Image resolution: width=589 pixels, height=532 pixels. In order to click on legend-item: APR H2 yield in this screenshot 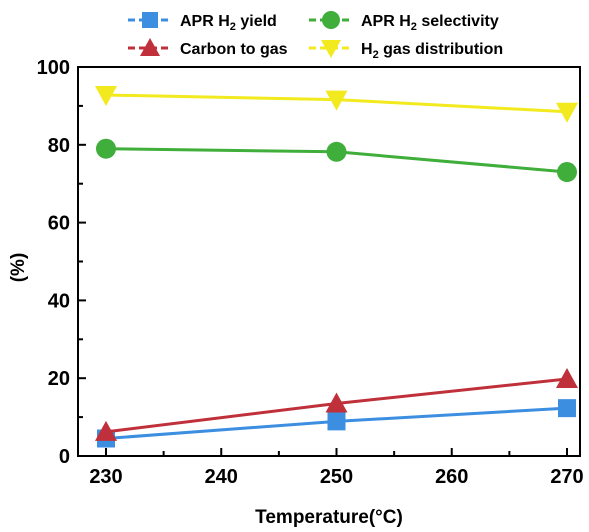, I will do `click(202, 22)`.